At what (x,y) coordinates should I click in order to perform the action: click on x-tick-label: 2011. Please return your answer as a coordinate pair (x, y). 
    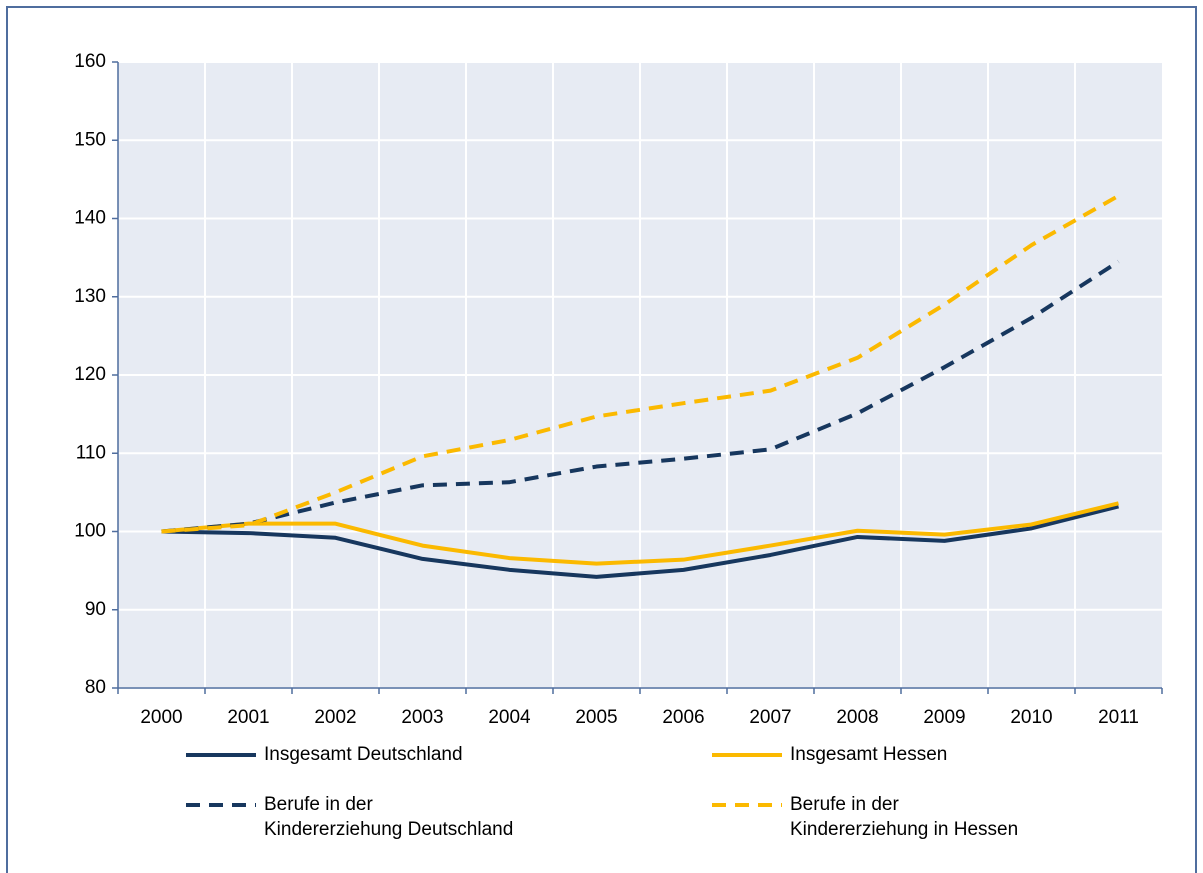
    Looking at the image, I should click on (1118, 717).